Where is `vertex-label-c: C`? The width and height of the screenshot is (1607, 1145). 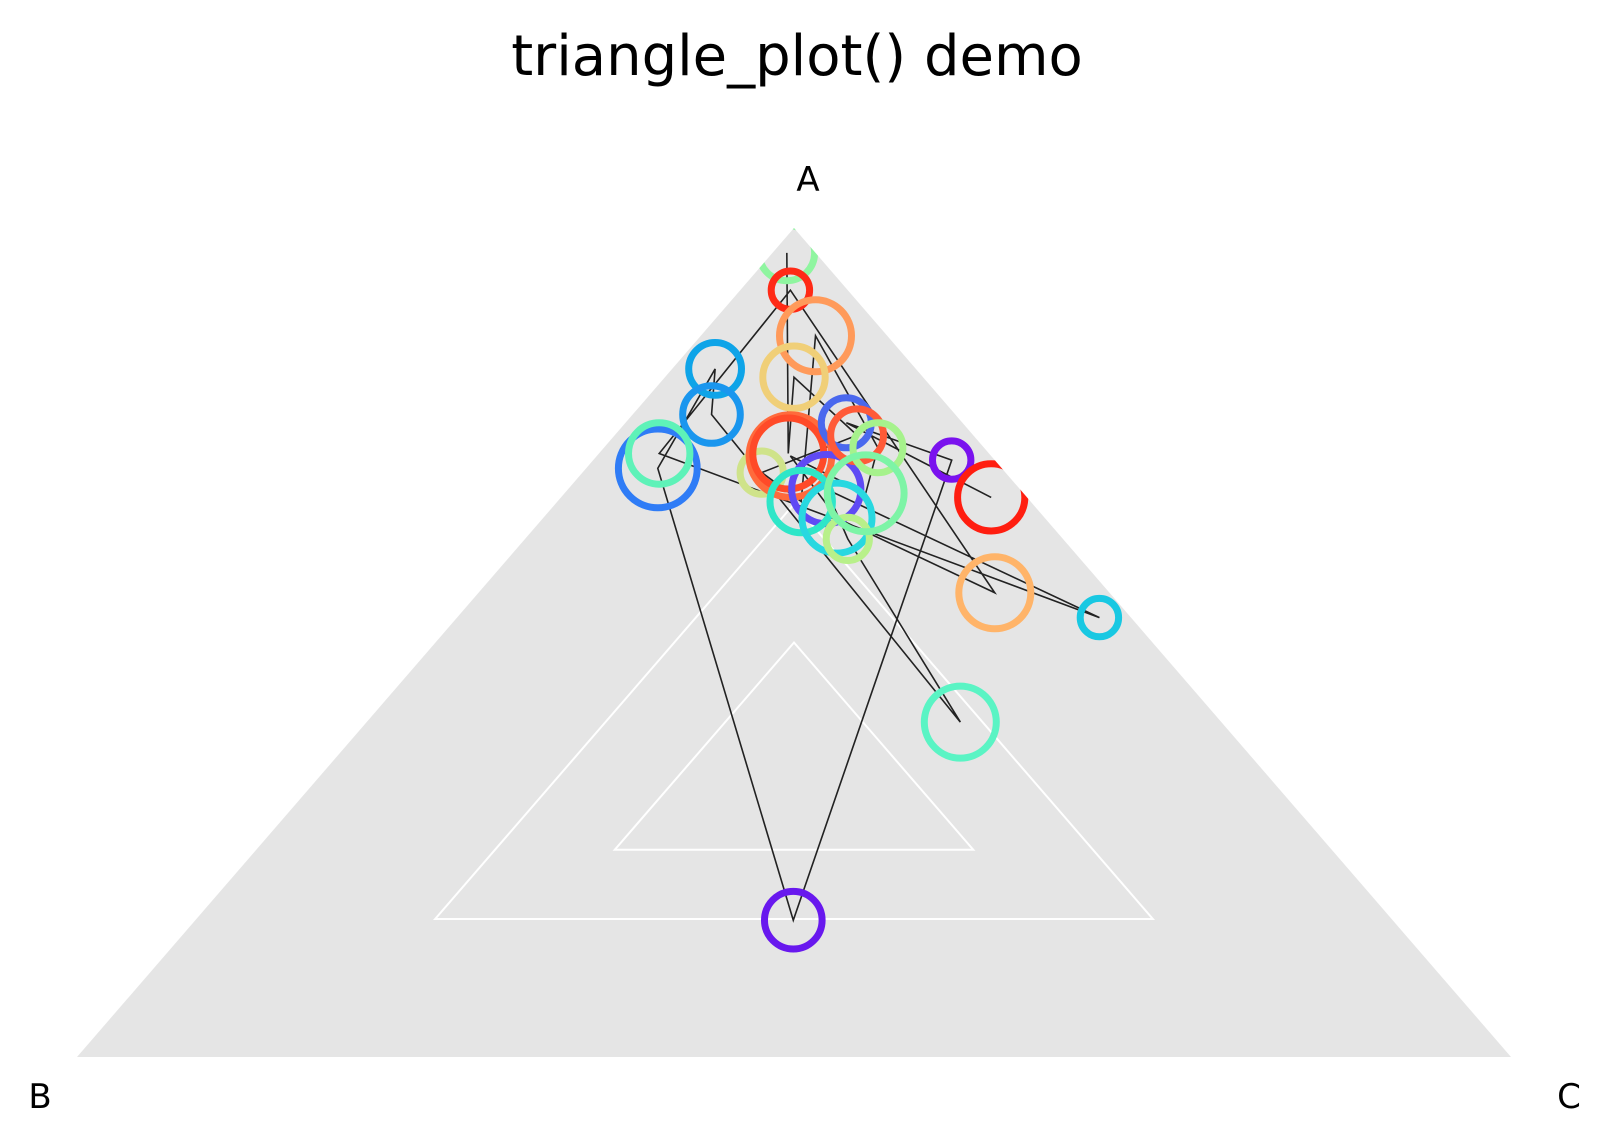
vertex-label-c: C is located at coordinates (1569, 1097).